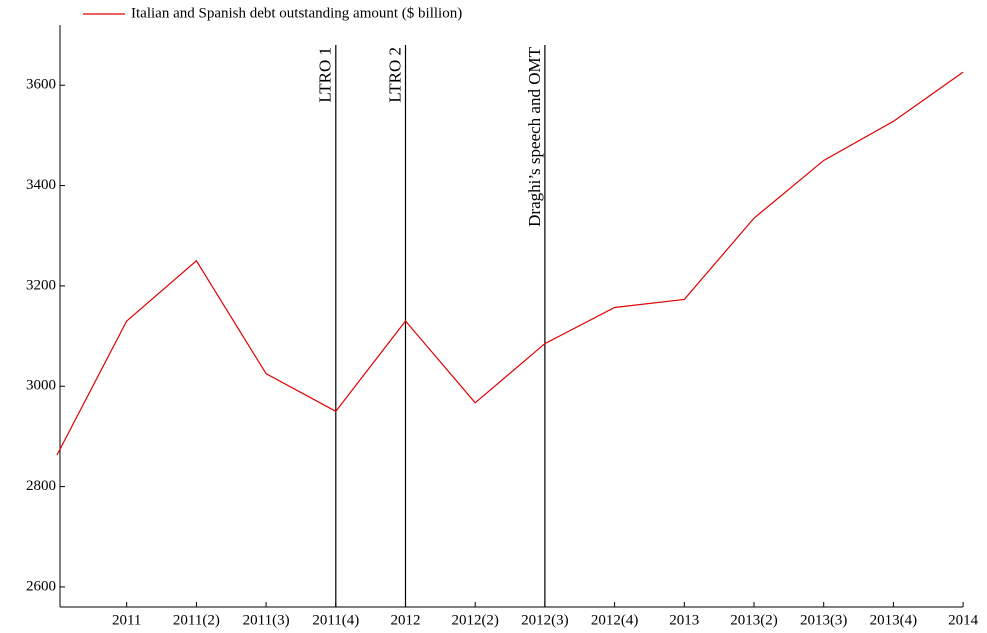 The image size is (987, 633). What do you see at coordinates (335, 620) in the screenshot?
I see `x-tick-label: 2011(4)` at bounding box center [335, 620].